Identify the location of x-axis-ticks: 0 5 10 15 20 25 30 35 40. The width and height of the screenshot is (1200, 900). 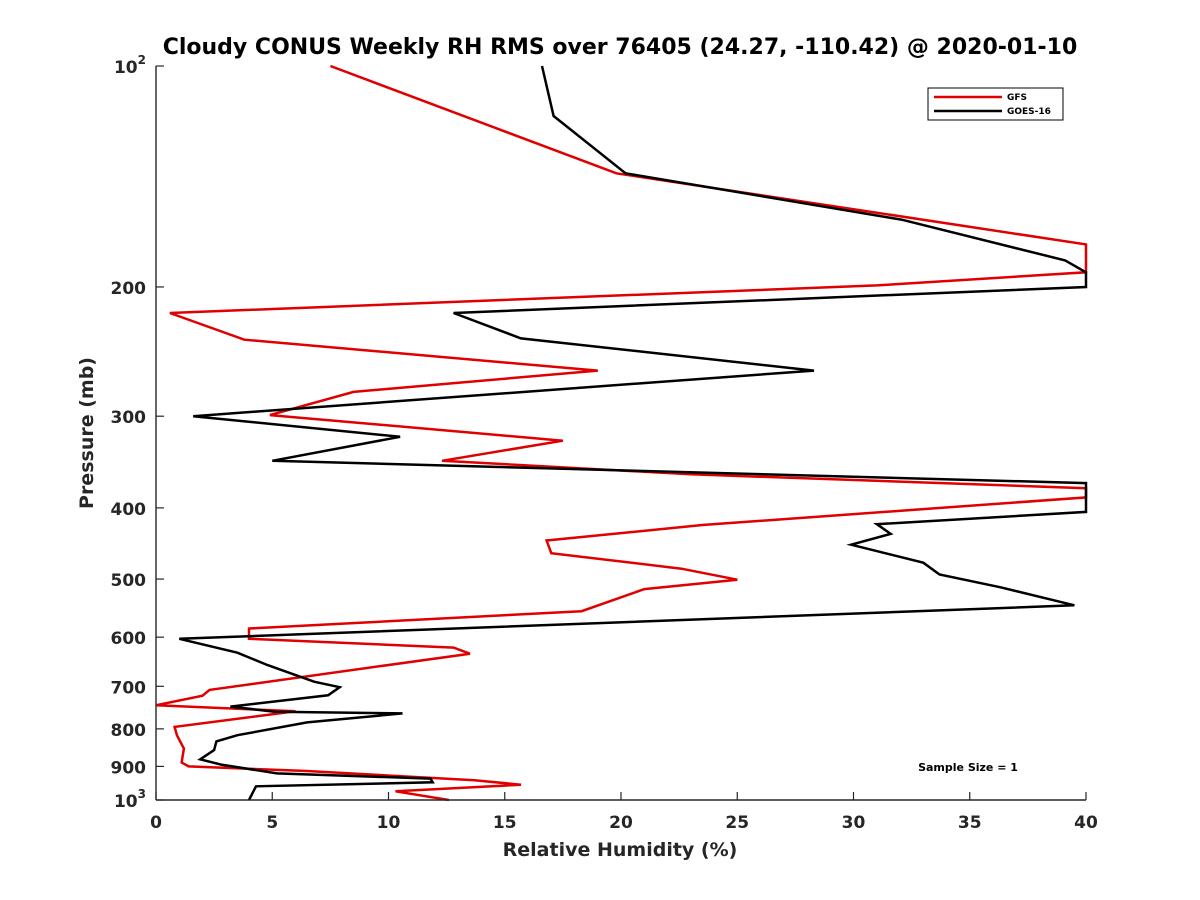
(624, 812).